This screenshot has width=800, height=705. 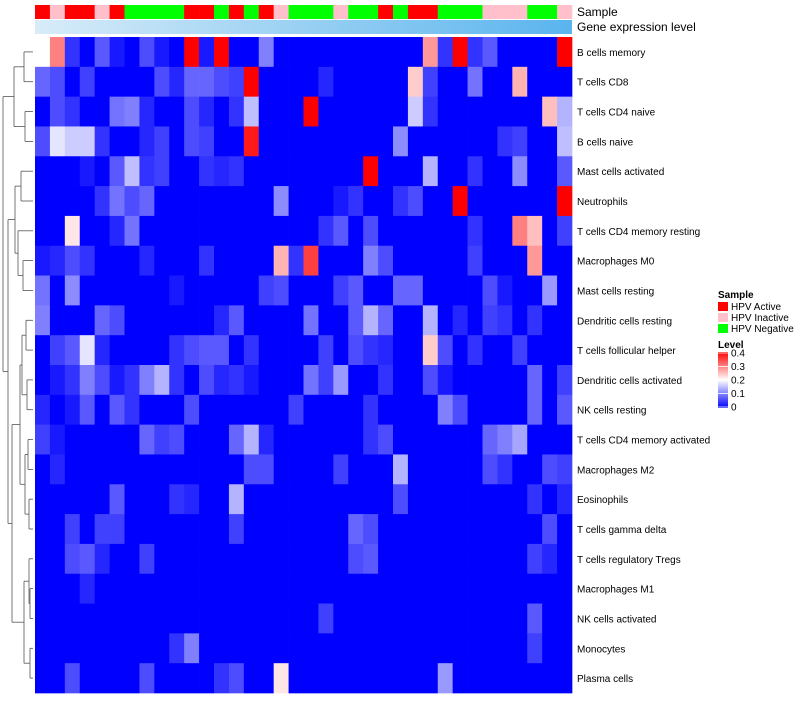 I want to click on legend-level-title: Level, so click(x=731, y=345).